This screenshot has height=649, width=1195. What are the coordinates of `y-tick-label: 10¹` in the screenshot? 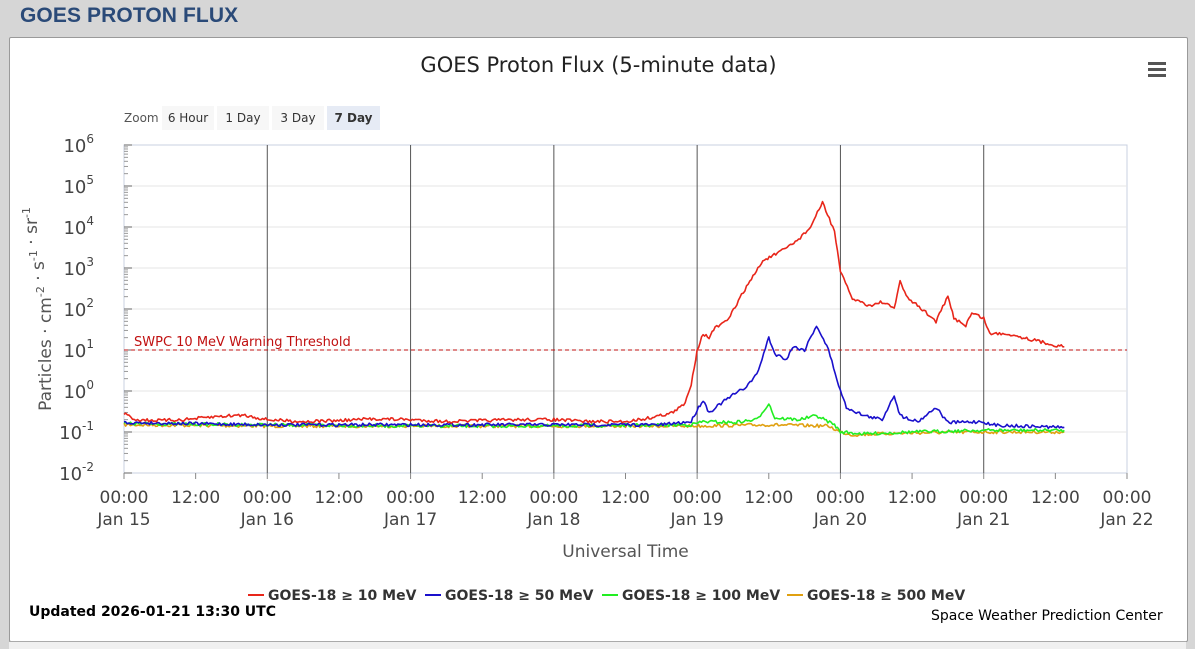 It's located at (78, 349).